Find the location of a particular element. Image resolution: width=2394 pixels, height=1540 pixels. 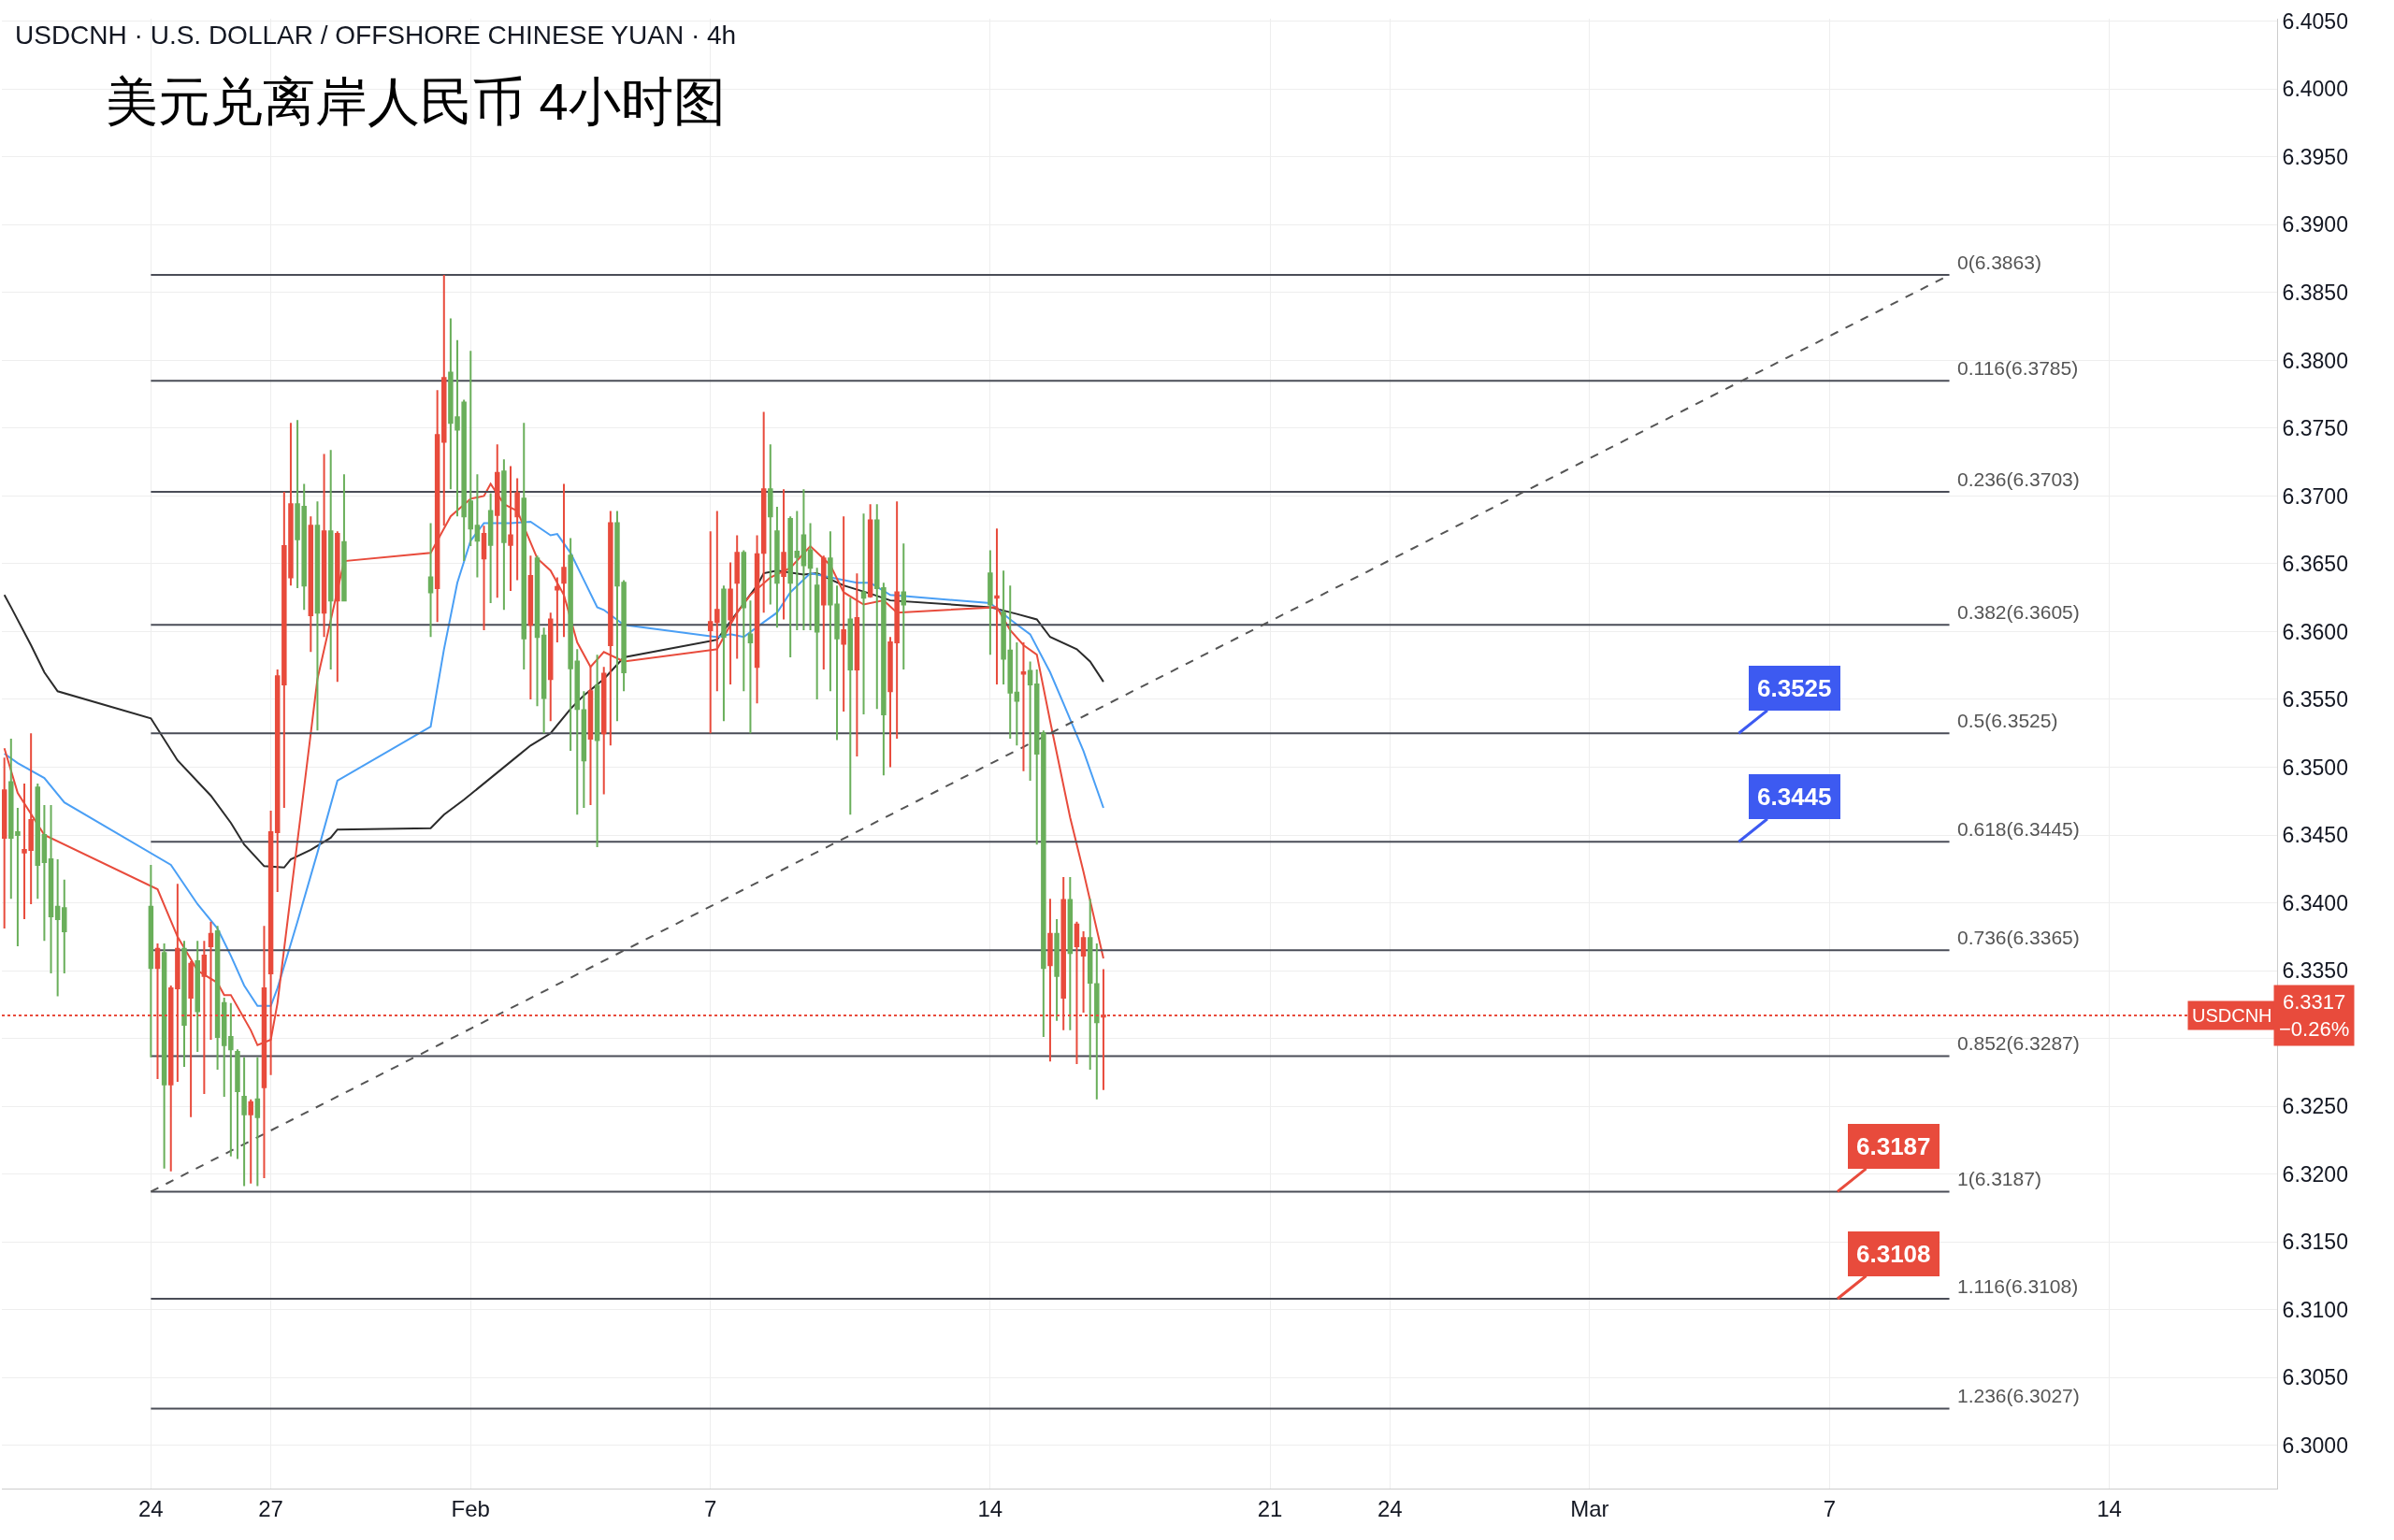

y-tick-label: 6.3250 is located at coordinates (2315, 1106).